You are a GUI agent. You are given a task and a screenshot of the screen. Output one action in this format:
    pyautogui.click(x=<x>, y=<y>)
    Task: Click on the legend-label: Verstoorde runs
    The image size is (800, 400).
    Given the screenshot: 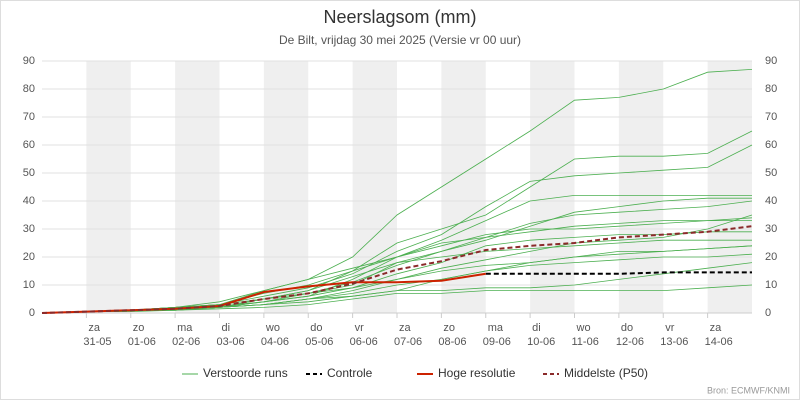 What is the action you would take?
    pyautogui.click(x=245, y=373)
    